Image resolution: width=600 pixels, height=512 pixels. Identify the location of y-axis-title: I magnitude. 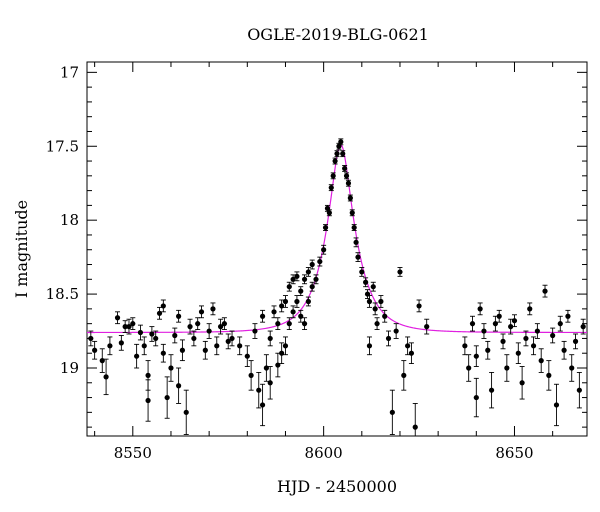
(21, 249).